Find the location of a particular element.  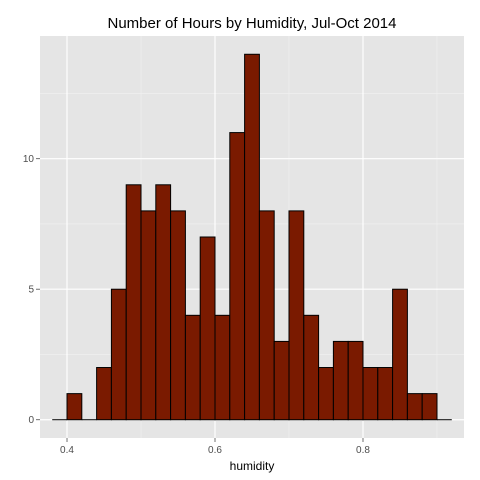

x-tick-label: 0.6 is located at coordinates (215, 450).